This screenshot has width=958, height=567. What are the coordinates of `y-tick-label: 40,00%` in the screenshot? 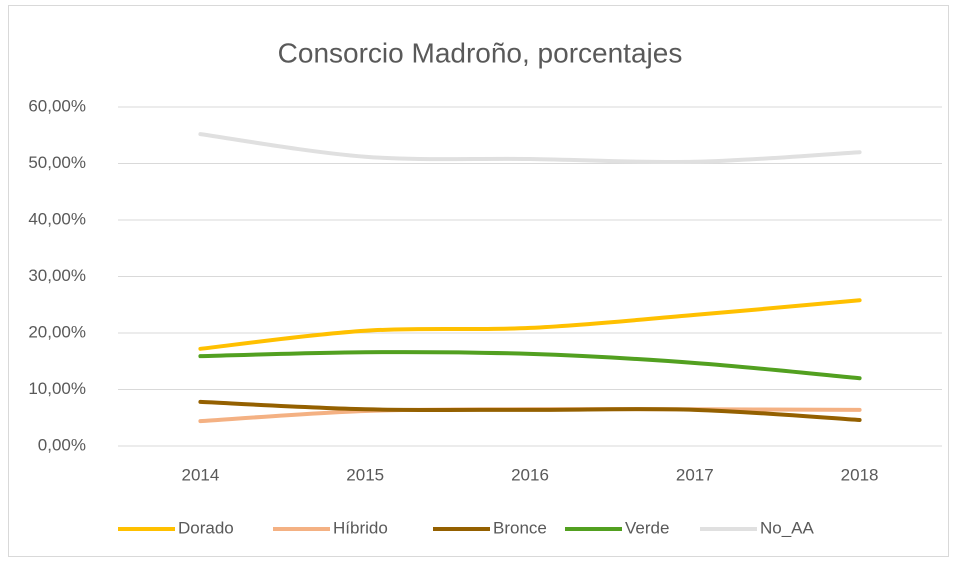 It's located at (57, 218).